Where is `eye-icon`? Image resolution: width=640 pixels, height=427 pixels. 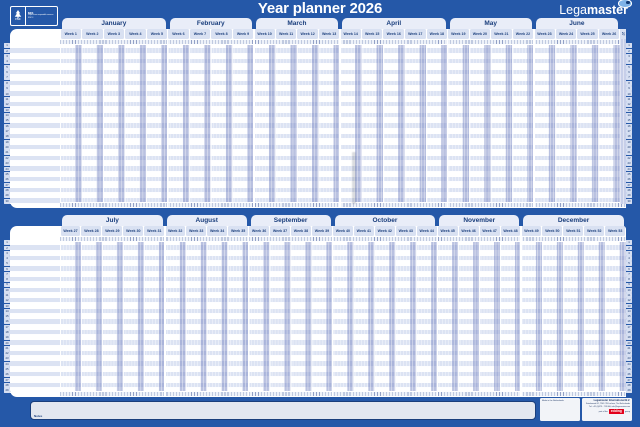 eye-icon is located at coordinates (625, 4).